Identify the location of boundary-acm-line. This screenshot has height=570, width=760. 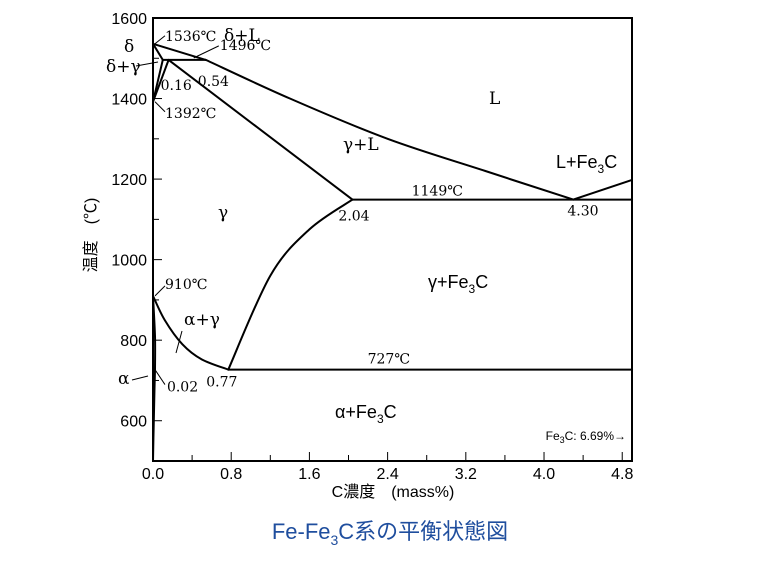
(290, 284).